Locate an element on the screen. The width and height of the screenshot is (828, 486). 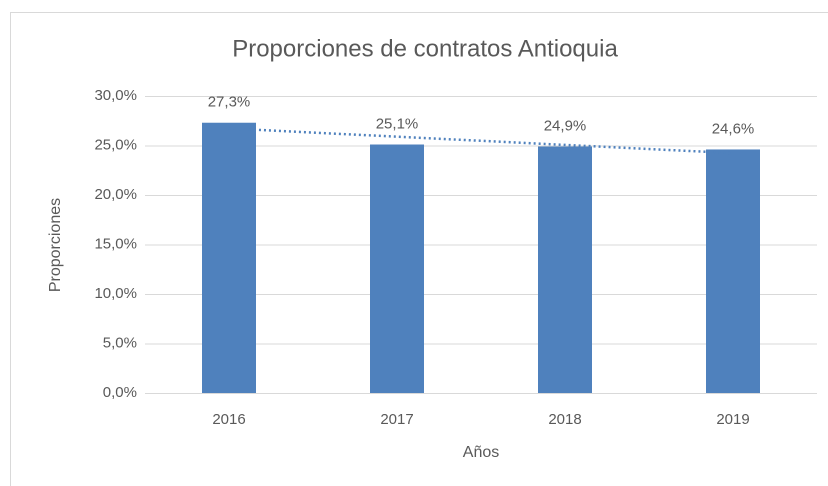
x-tick-label: 2018 is located at coordinates (564, 419).